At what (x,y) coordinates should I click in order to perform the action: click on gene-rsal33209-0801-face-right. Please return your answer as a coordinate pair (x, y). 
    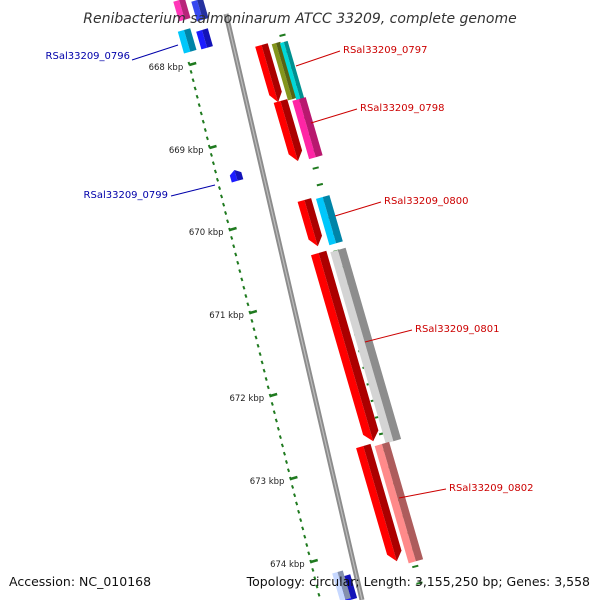
    Looking at the image, I should click on (369, 344).